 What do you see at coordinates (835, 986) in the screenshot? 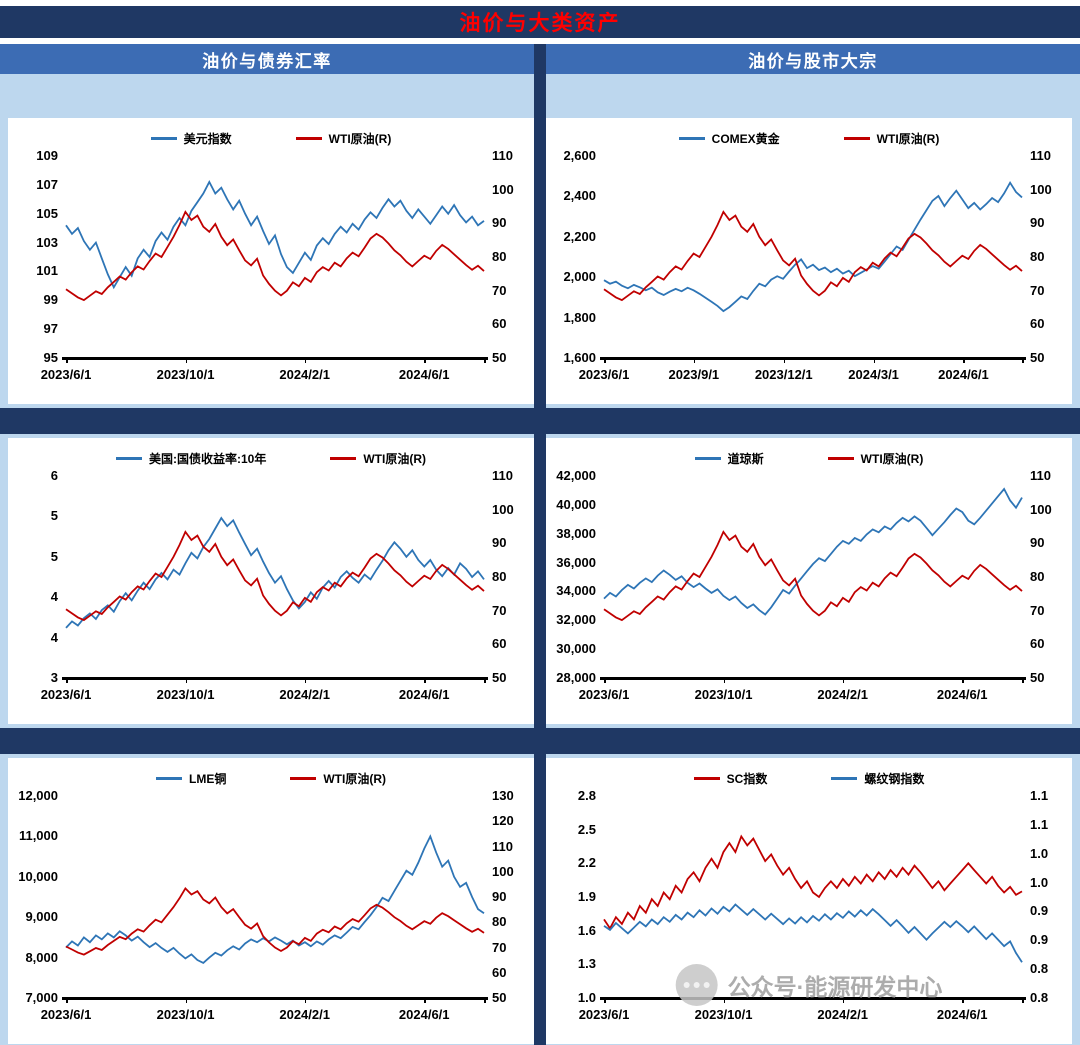
I see `watermark-text: 公众号·能源研发中心` at bounding box center [835, 986].